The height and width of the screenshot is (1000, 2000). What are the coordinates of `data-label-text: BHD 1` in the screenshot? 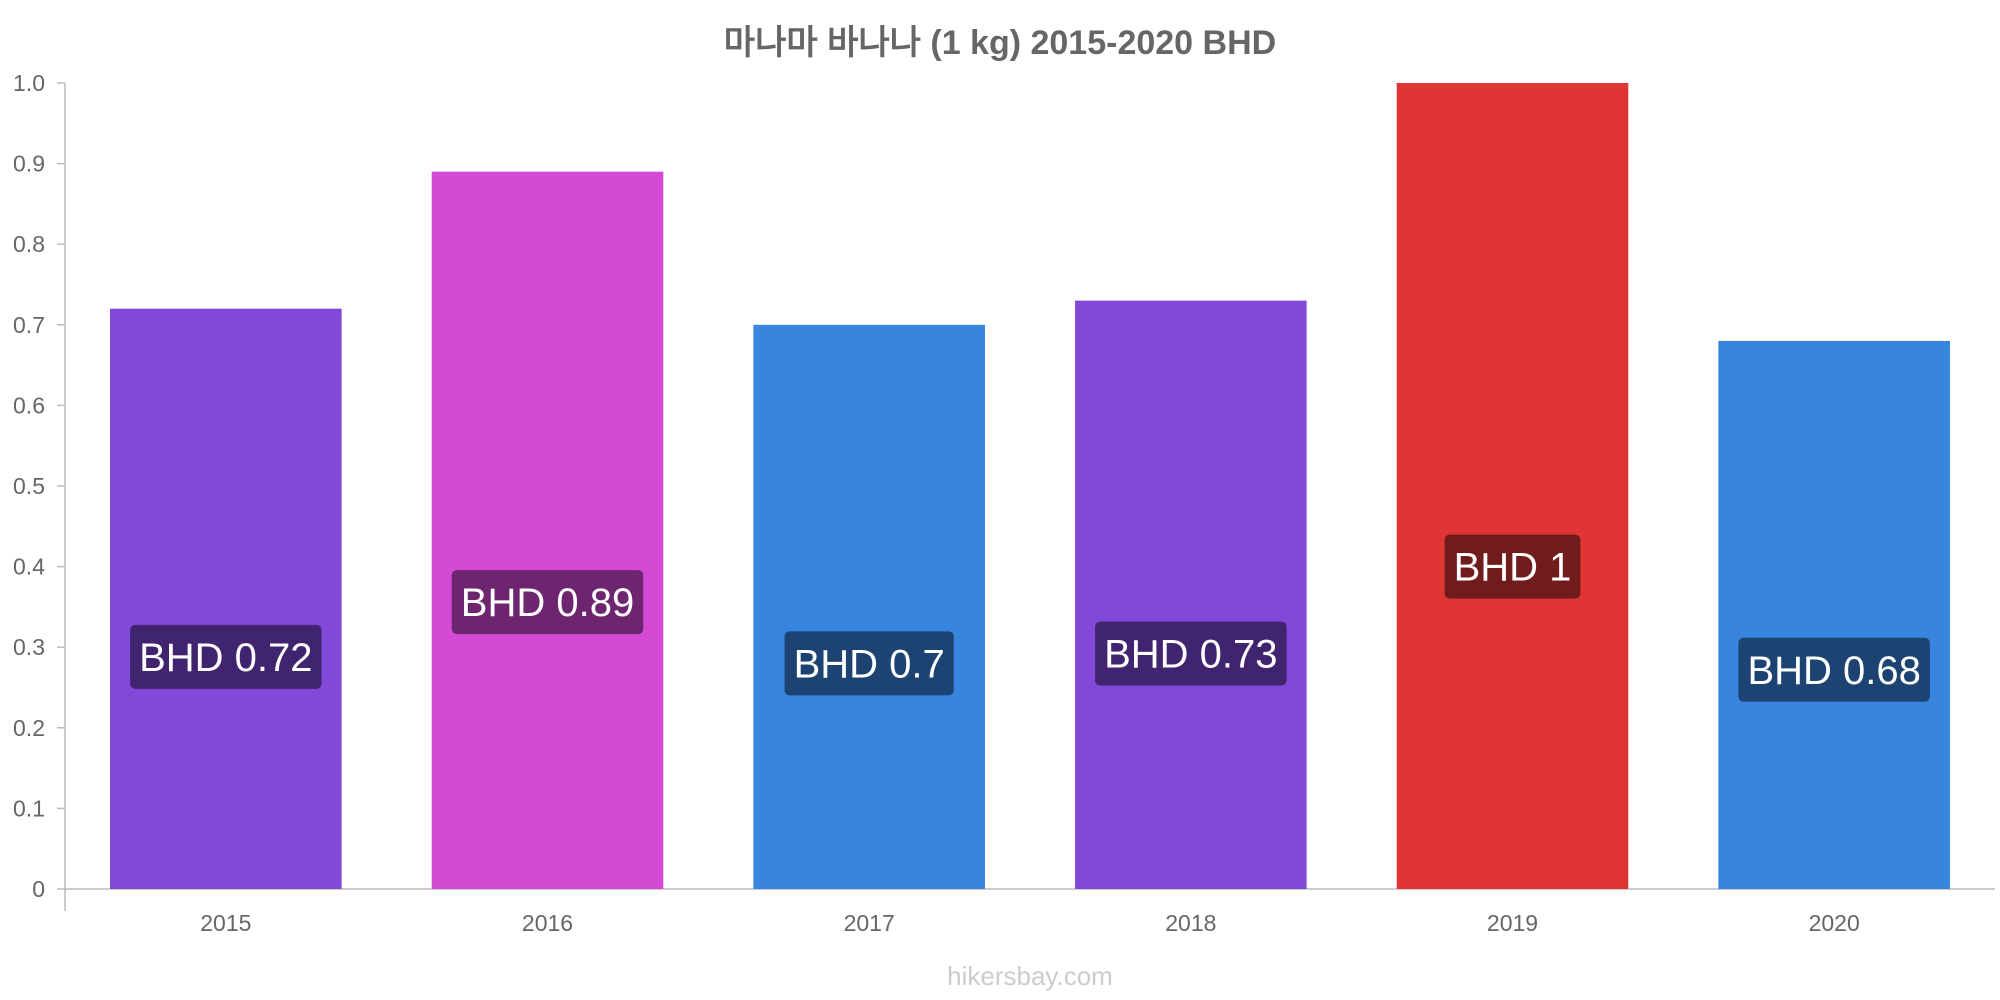 It's located at (1513, 568).